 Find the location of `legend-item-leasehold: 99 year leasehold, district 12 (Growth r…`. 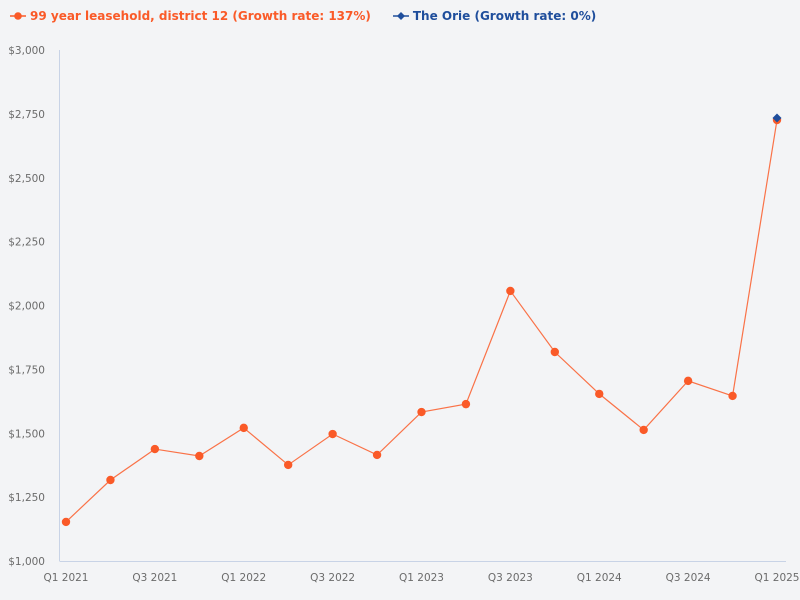

legend-item-leasehold: 99 year leasehold, district 12 (Growth r… is located at coordinates (190, 16).